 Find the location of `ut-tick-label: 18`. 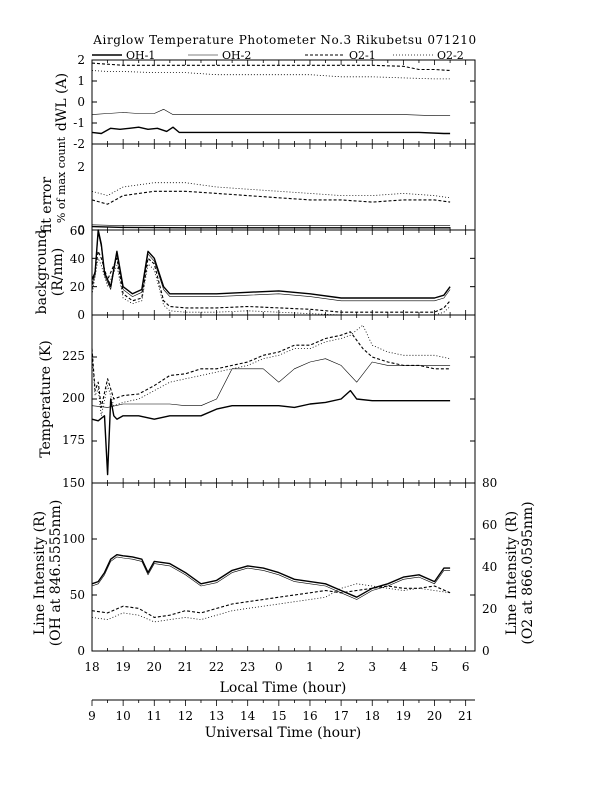

ut-tick-label: 18 is located at coordinates (372, 716).